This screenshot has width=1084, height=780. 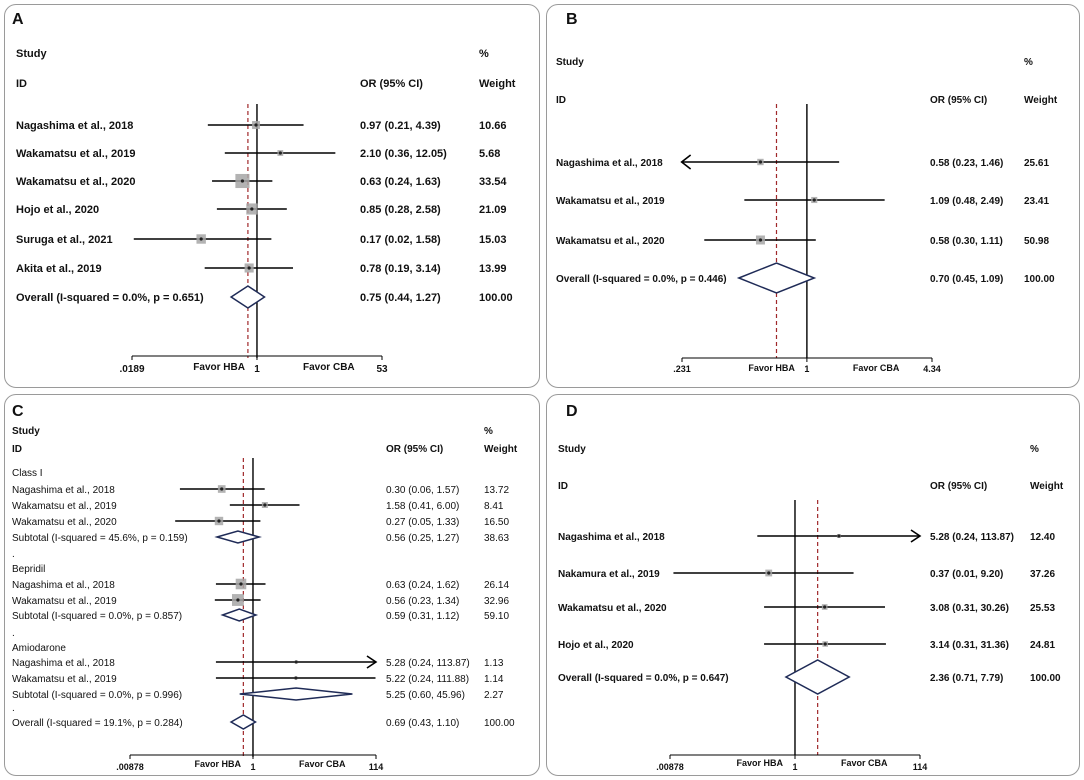 What do you see at coordinates (422, 490) in the screenshot?
I see `study-or-ci: 0.30 (0.06, 1.57)` at bounding box center [422, 490].